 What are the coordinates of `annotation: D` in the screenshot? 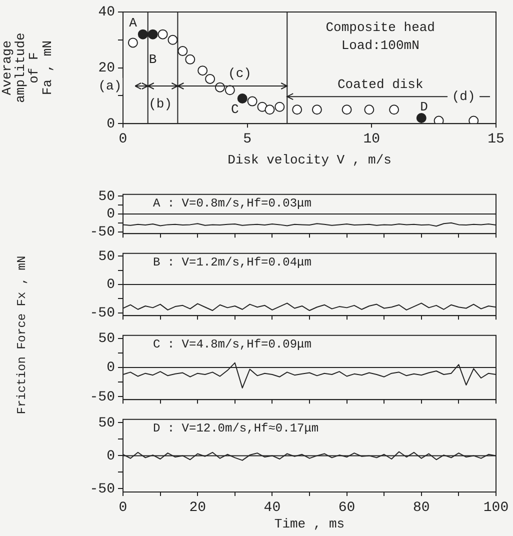 It's located at (424, 106).